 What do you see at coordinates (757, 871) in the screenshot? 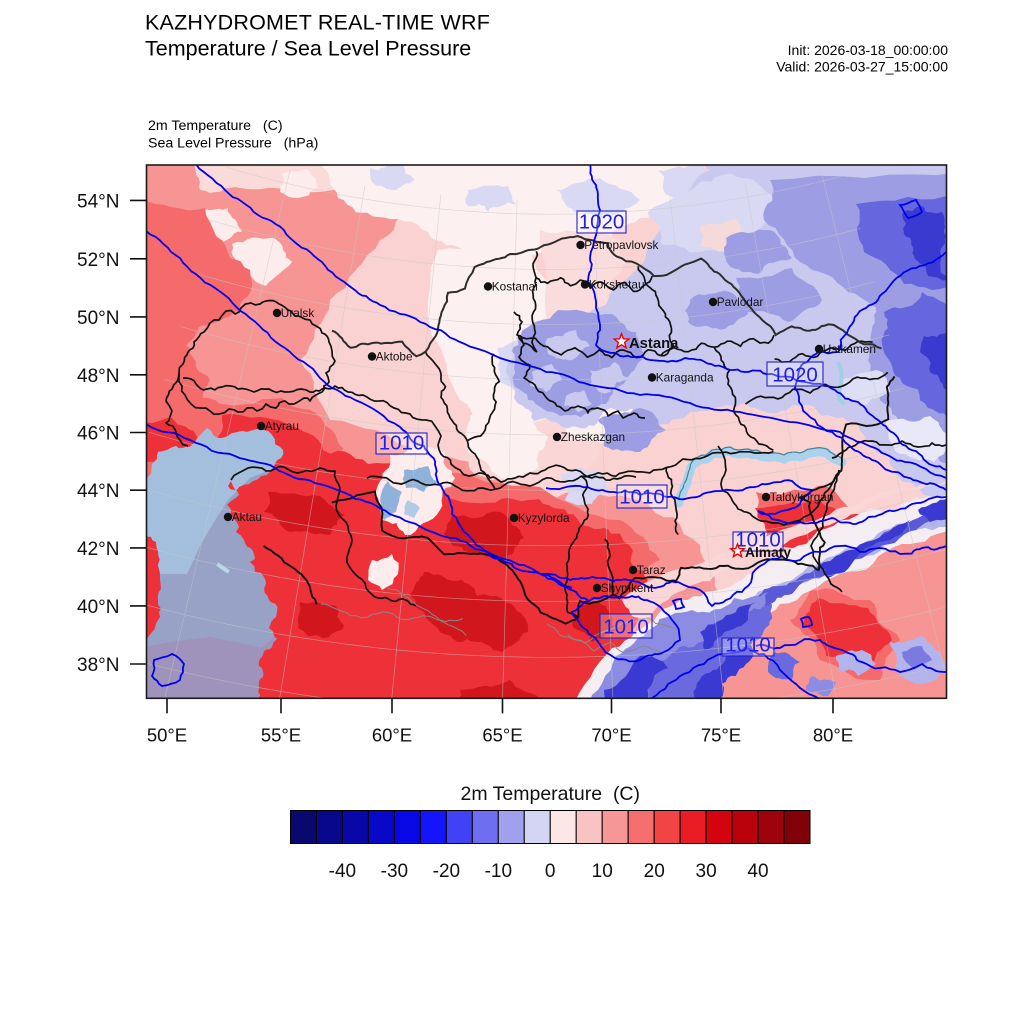
I see `svg-text: 40` at bounding box center [757, 871].